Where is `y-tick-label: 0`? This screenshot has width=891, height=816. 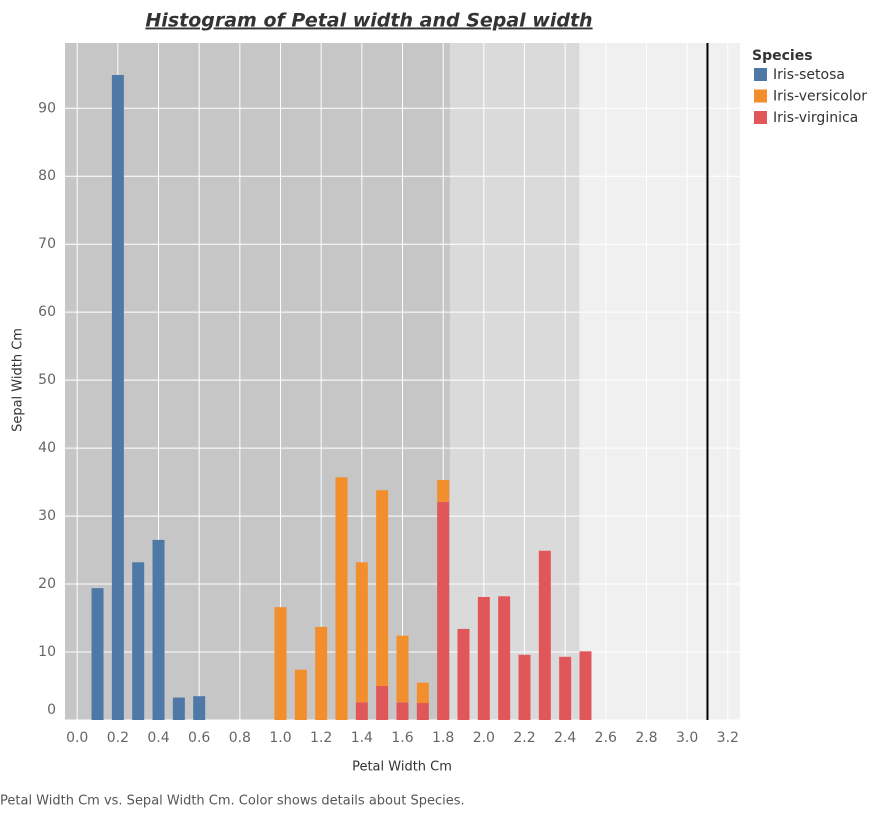 y-tick-label: 0 is located at coordinates (51, 710).